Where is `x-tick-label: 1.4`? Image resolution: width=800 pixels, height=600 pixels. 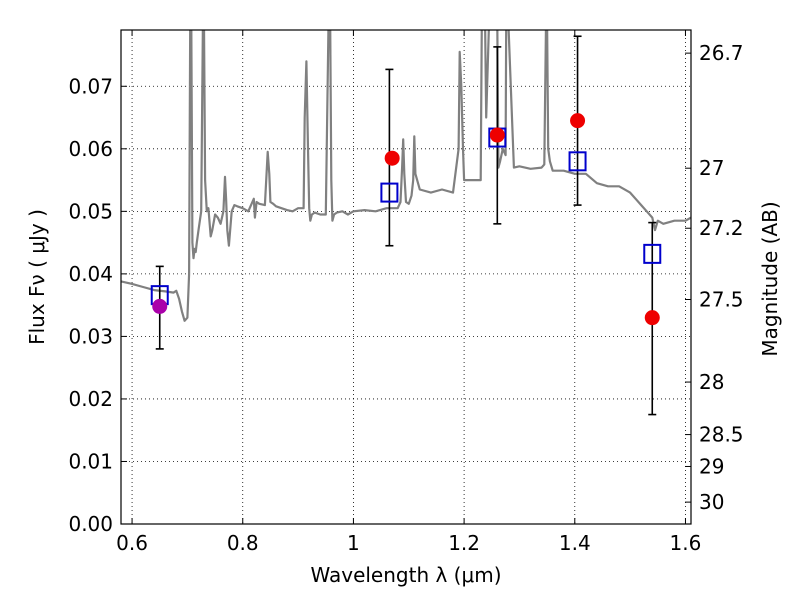 x-tick-label: 1.4 is located at coordinates (575, 543).